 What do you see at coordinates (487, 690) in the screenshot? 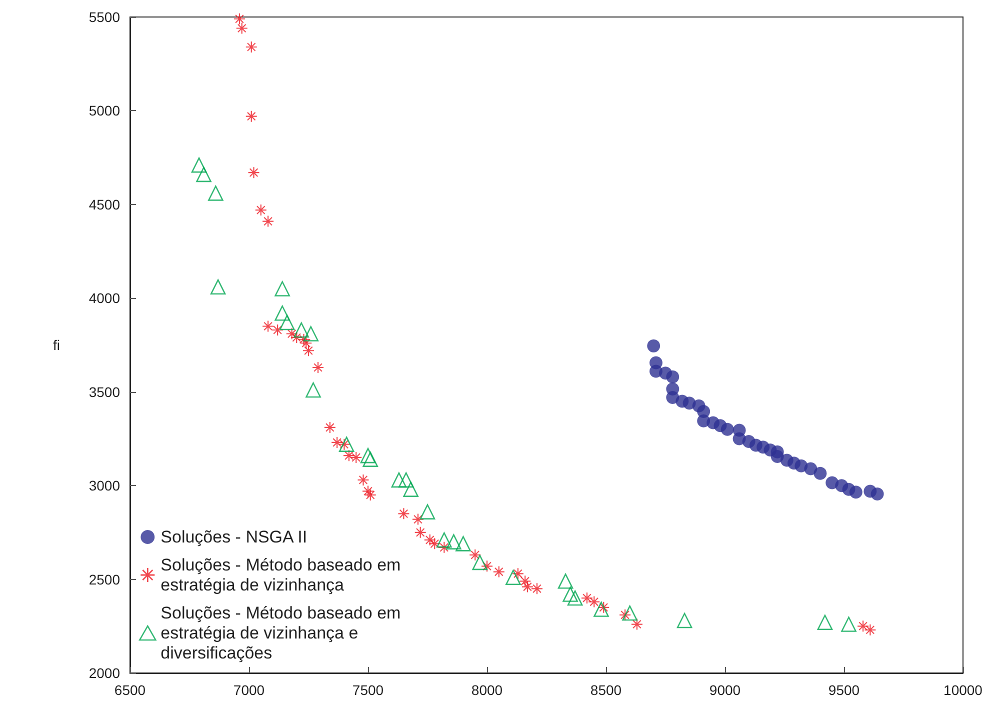
I see `x-tick-label: 8000` at bounding box center [487, 690].